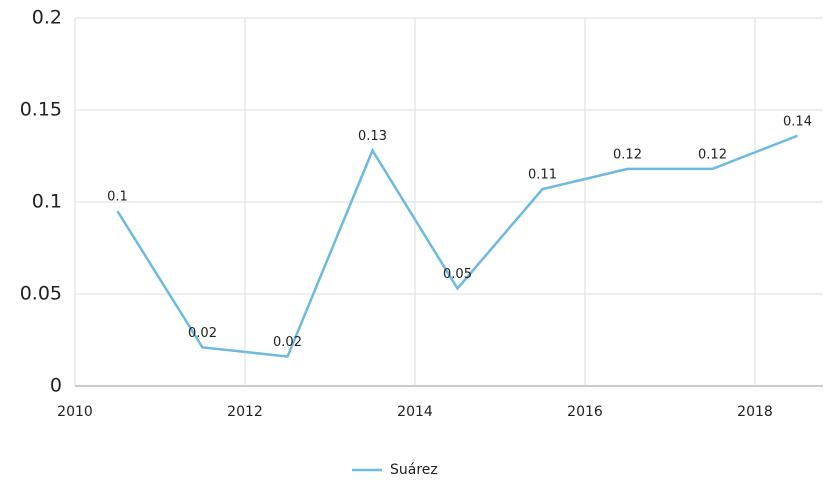 This screenshot has height=482, width=825. Describe the element at coordinates (542, 175) in the screenshot. I see `data-label: 0.11` at that location.